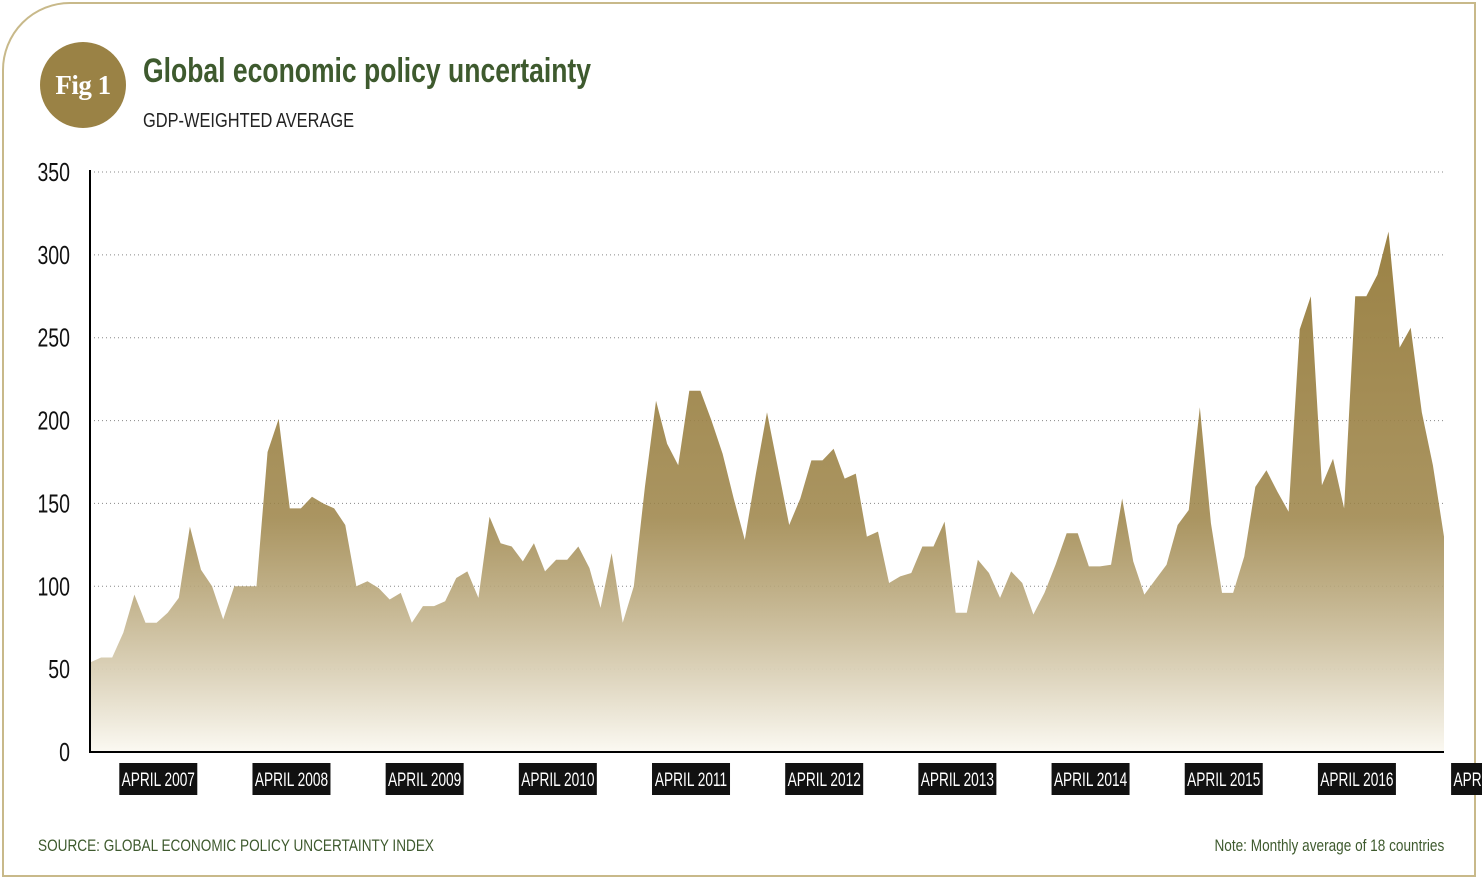 The width and height of the screenshot is (1482, 883). What do you see at coordinates (1329, 845) in the screenshot?
I see `footnote: Note: Monthly average of 18 countries` at bounding box center [1329, 845].